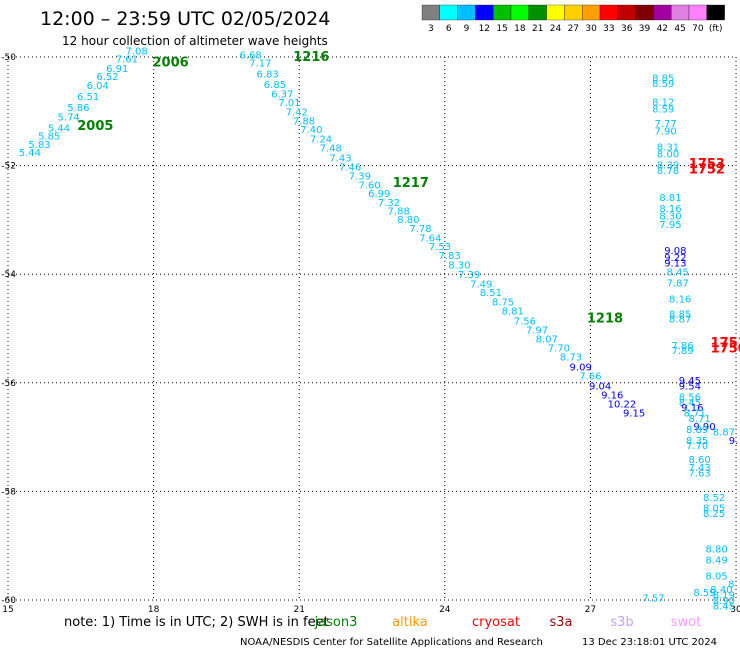 The height and width of the screenshot is (650, 740). Describe the element at coordinates (8, 384) in the screenshot. I see `y-tick-label: -56` at that location.